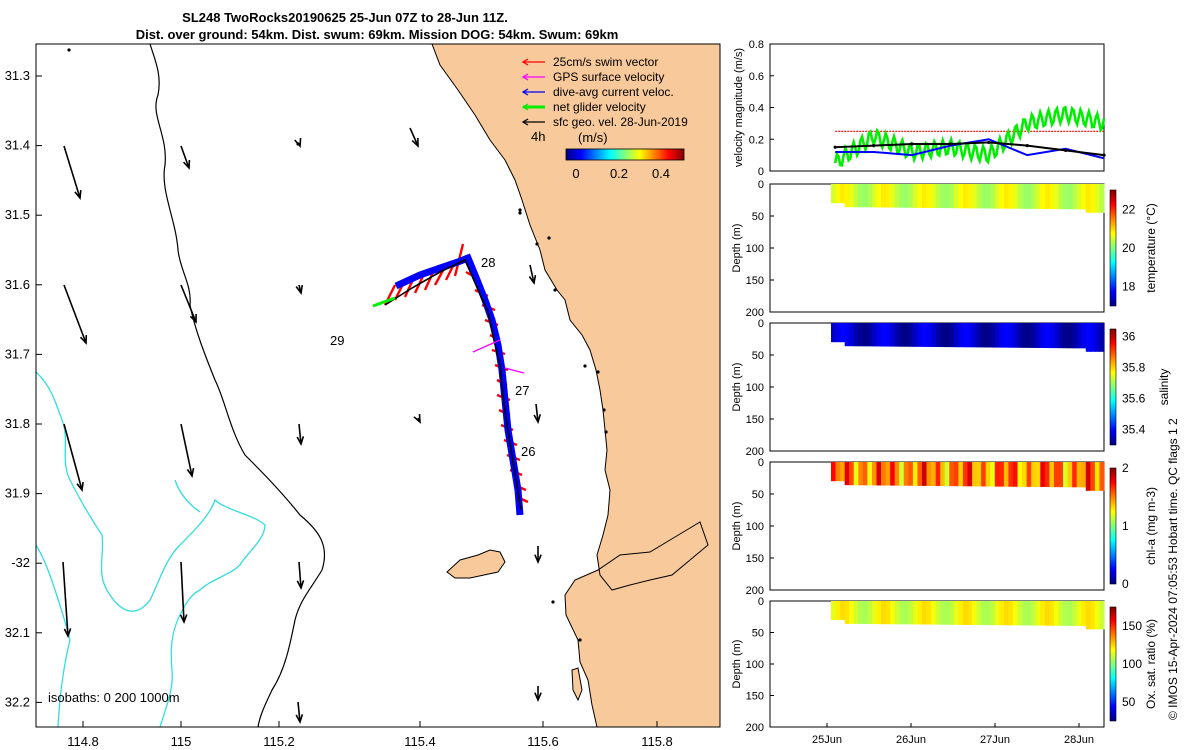 The height and width of the screenshot is (750, 1200). I want to click on map-lon-tick: 115, so click(181, 741).